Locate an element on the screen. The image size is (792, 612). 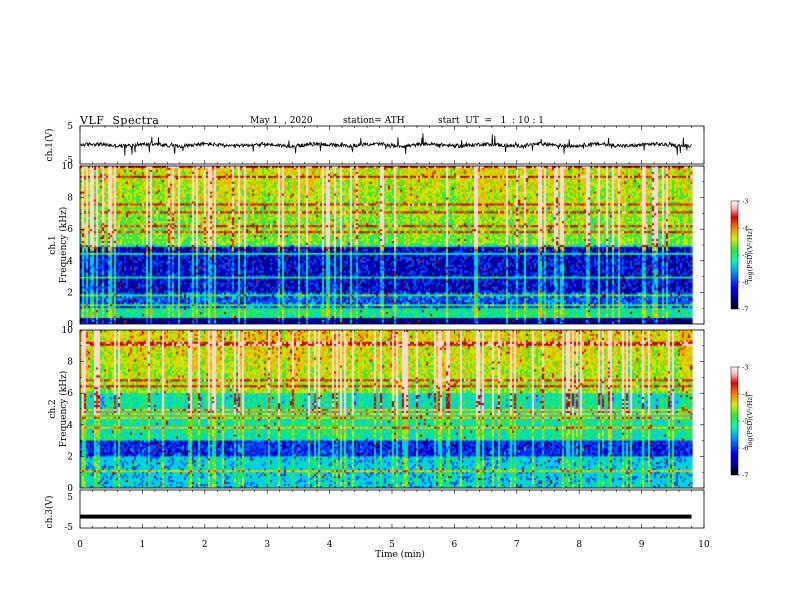
ch3-ytick-bottom: -5 is located at coordinates (68, 528).